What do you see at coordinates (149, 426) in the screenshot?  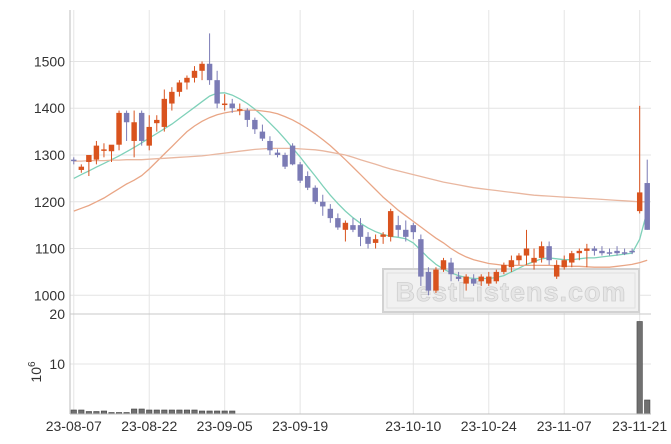 I see `date-tick-label: 23-08-22` at bounding box center [149, 426].